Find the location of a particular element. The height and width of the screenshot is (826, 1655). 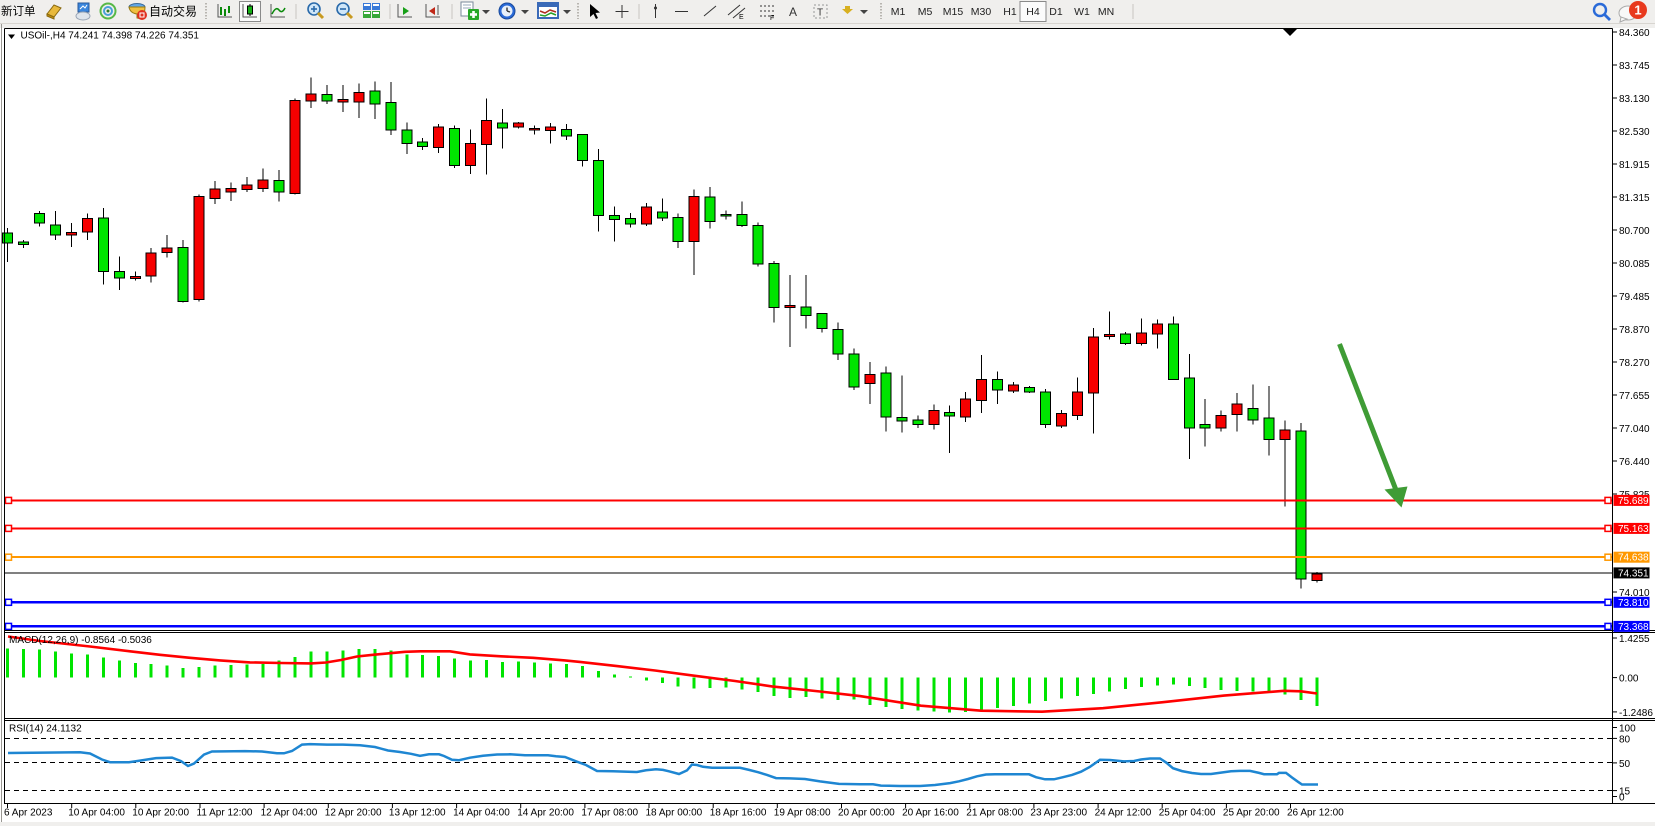

svg-text: 74.010 is located at coordinates (1634, 593).